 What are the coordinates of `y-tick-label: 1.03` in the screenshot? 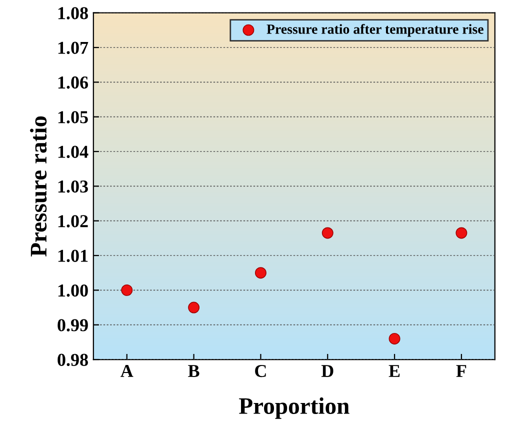 It's located at (73, 186).